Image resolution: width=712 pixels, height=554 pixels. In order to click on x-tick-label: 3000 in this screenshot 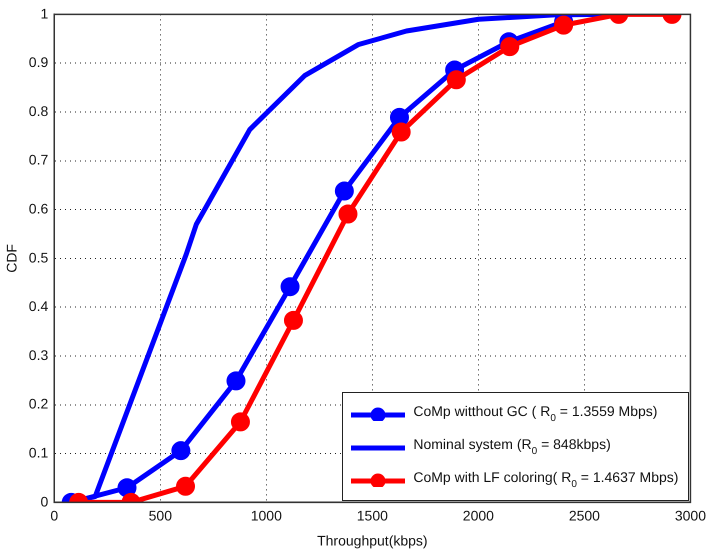, I will do `click(690, 516)`.